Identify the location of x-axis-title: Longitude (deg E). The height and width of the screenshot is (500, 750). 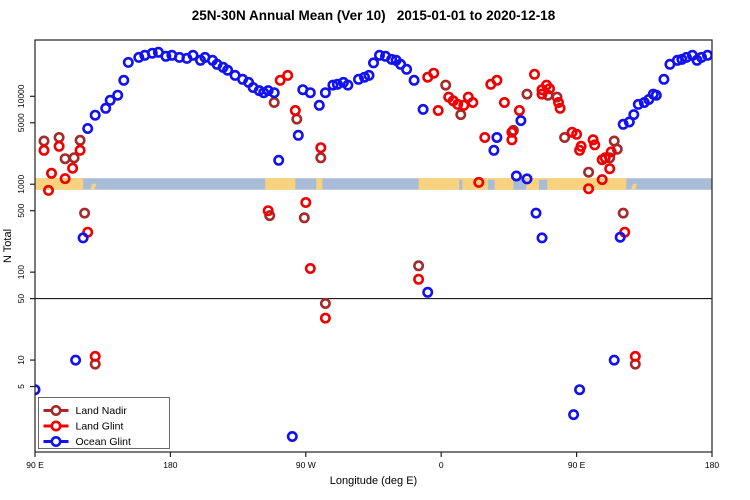
(373, 481).